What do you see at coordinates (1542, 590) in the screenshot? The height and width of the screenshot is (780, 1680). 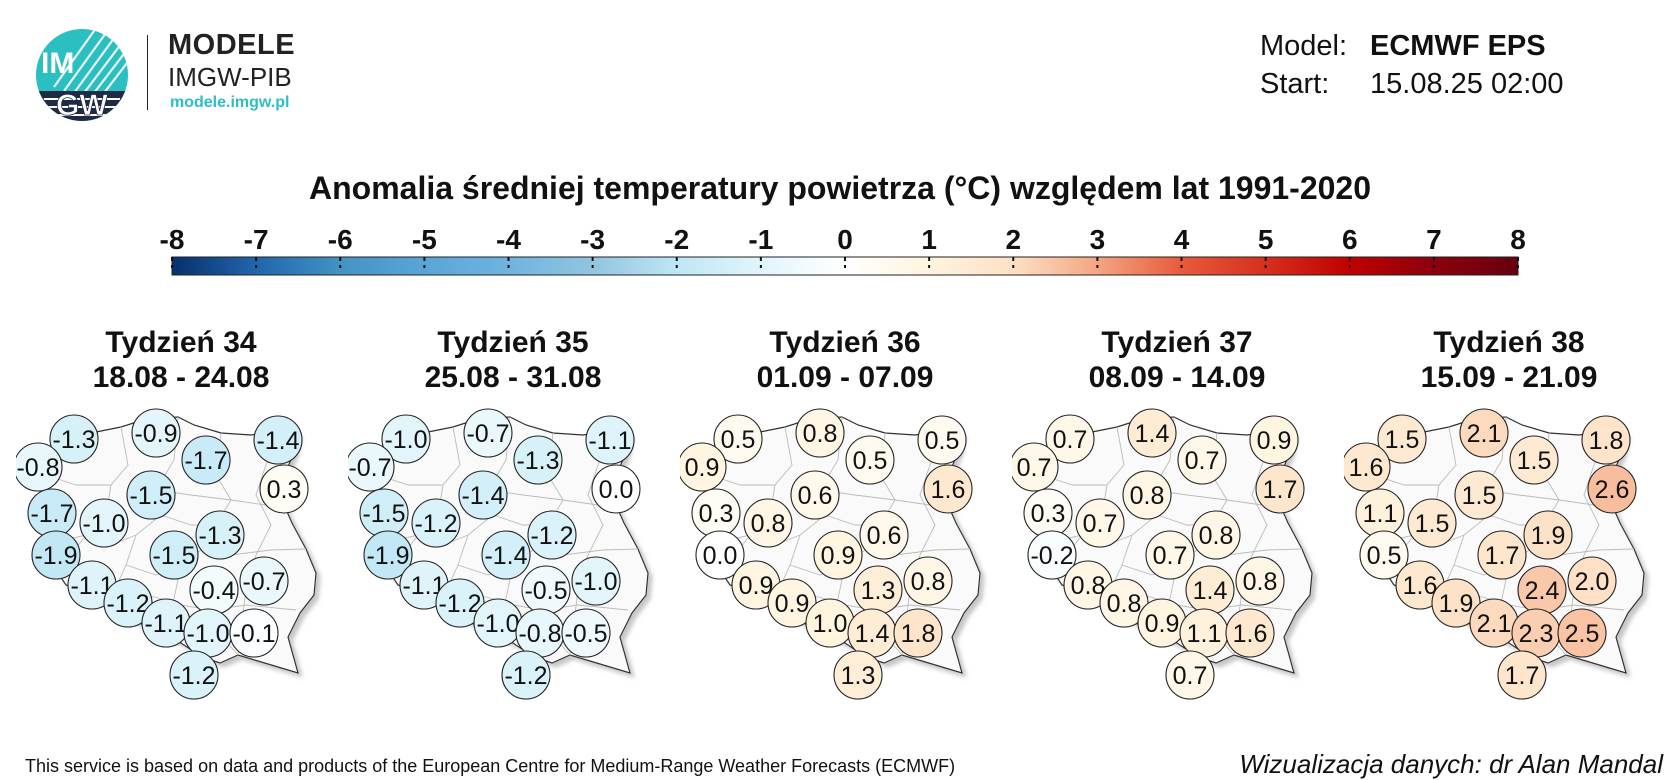 I see `station-marker: 2.4` at bounding box center [1542, 590].